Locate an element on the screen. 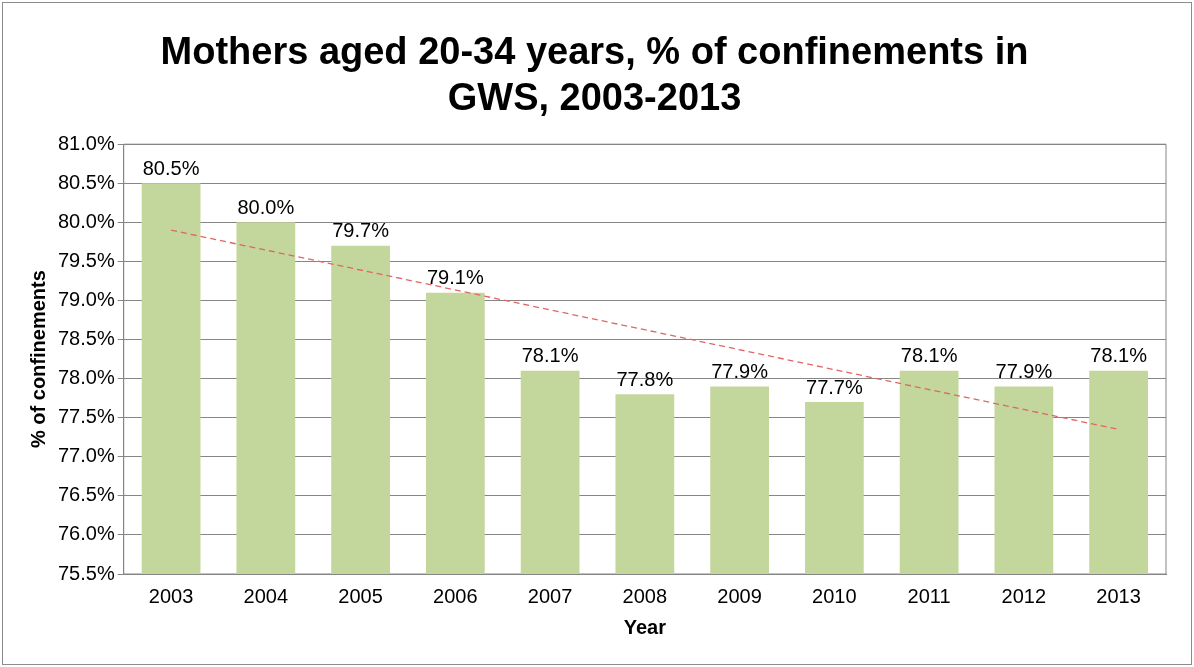 This screenshot has height=667, width=1194. y-tick-label: 77.0% is located at coordinates (86, 455).